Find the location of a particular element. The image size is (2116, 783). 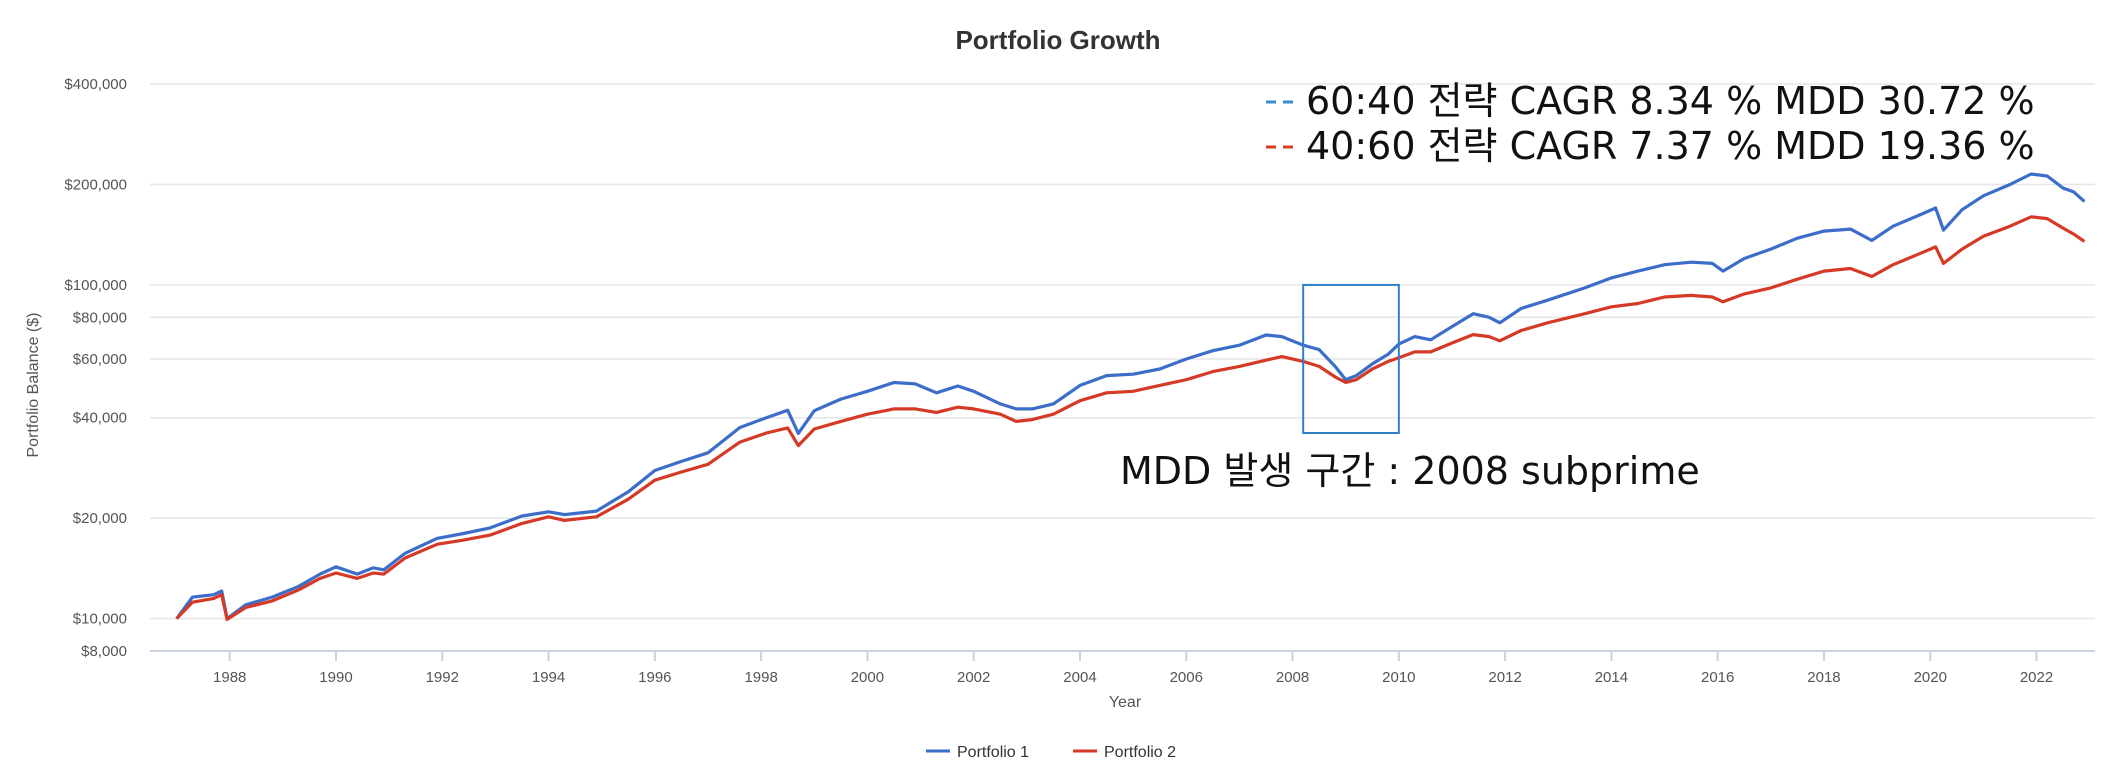

x-tick-label: 2012 is located at coordinates (1504, 677).